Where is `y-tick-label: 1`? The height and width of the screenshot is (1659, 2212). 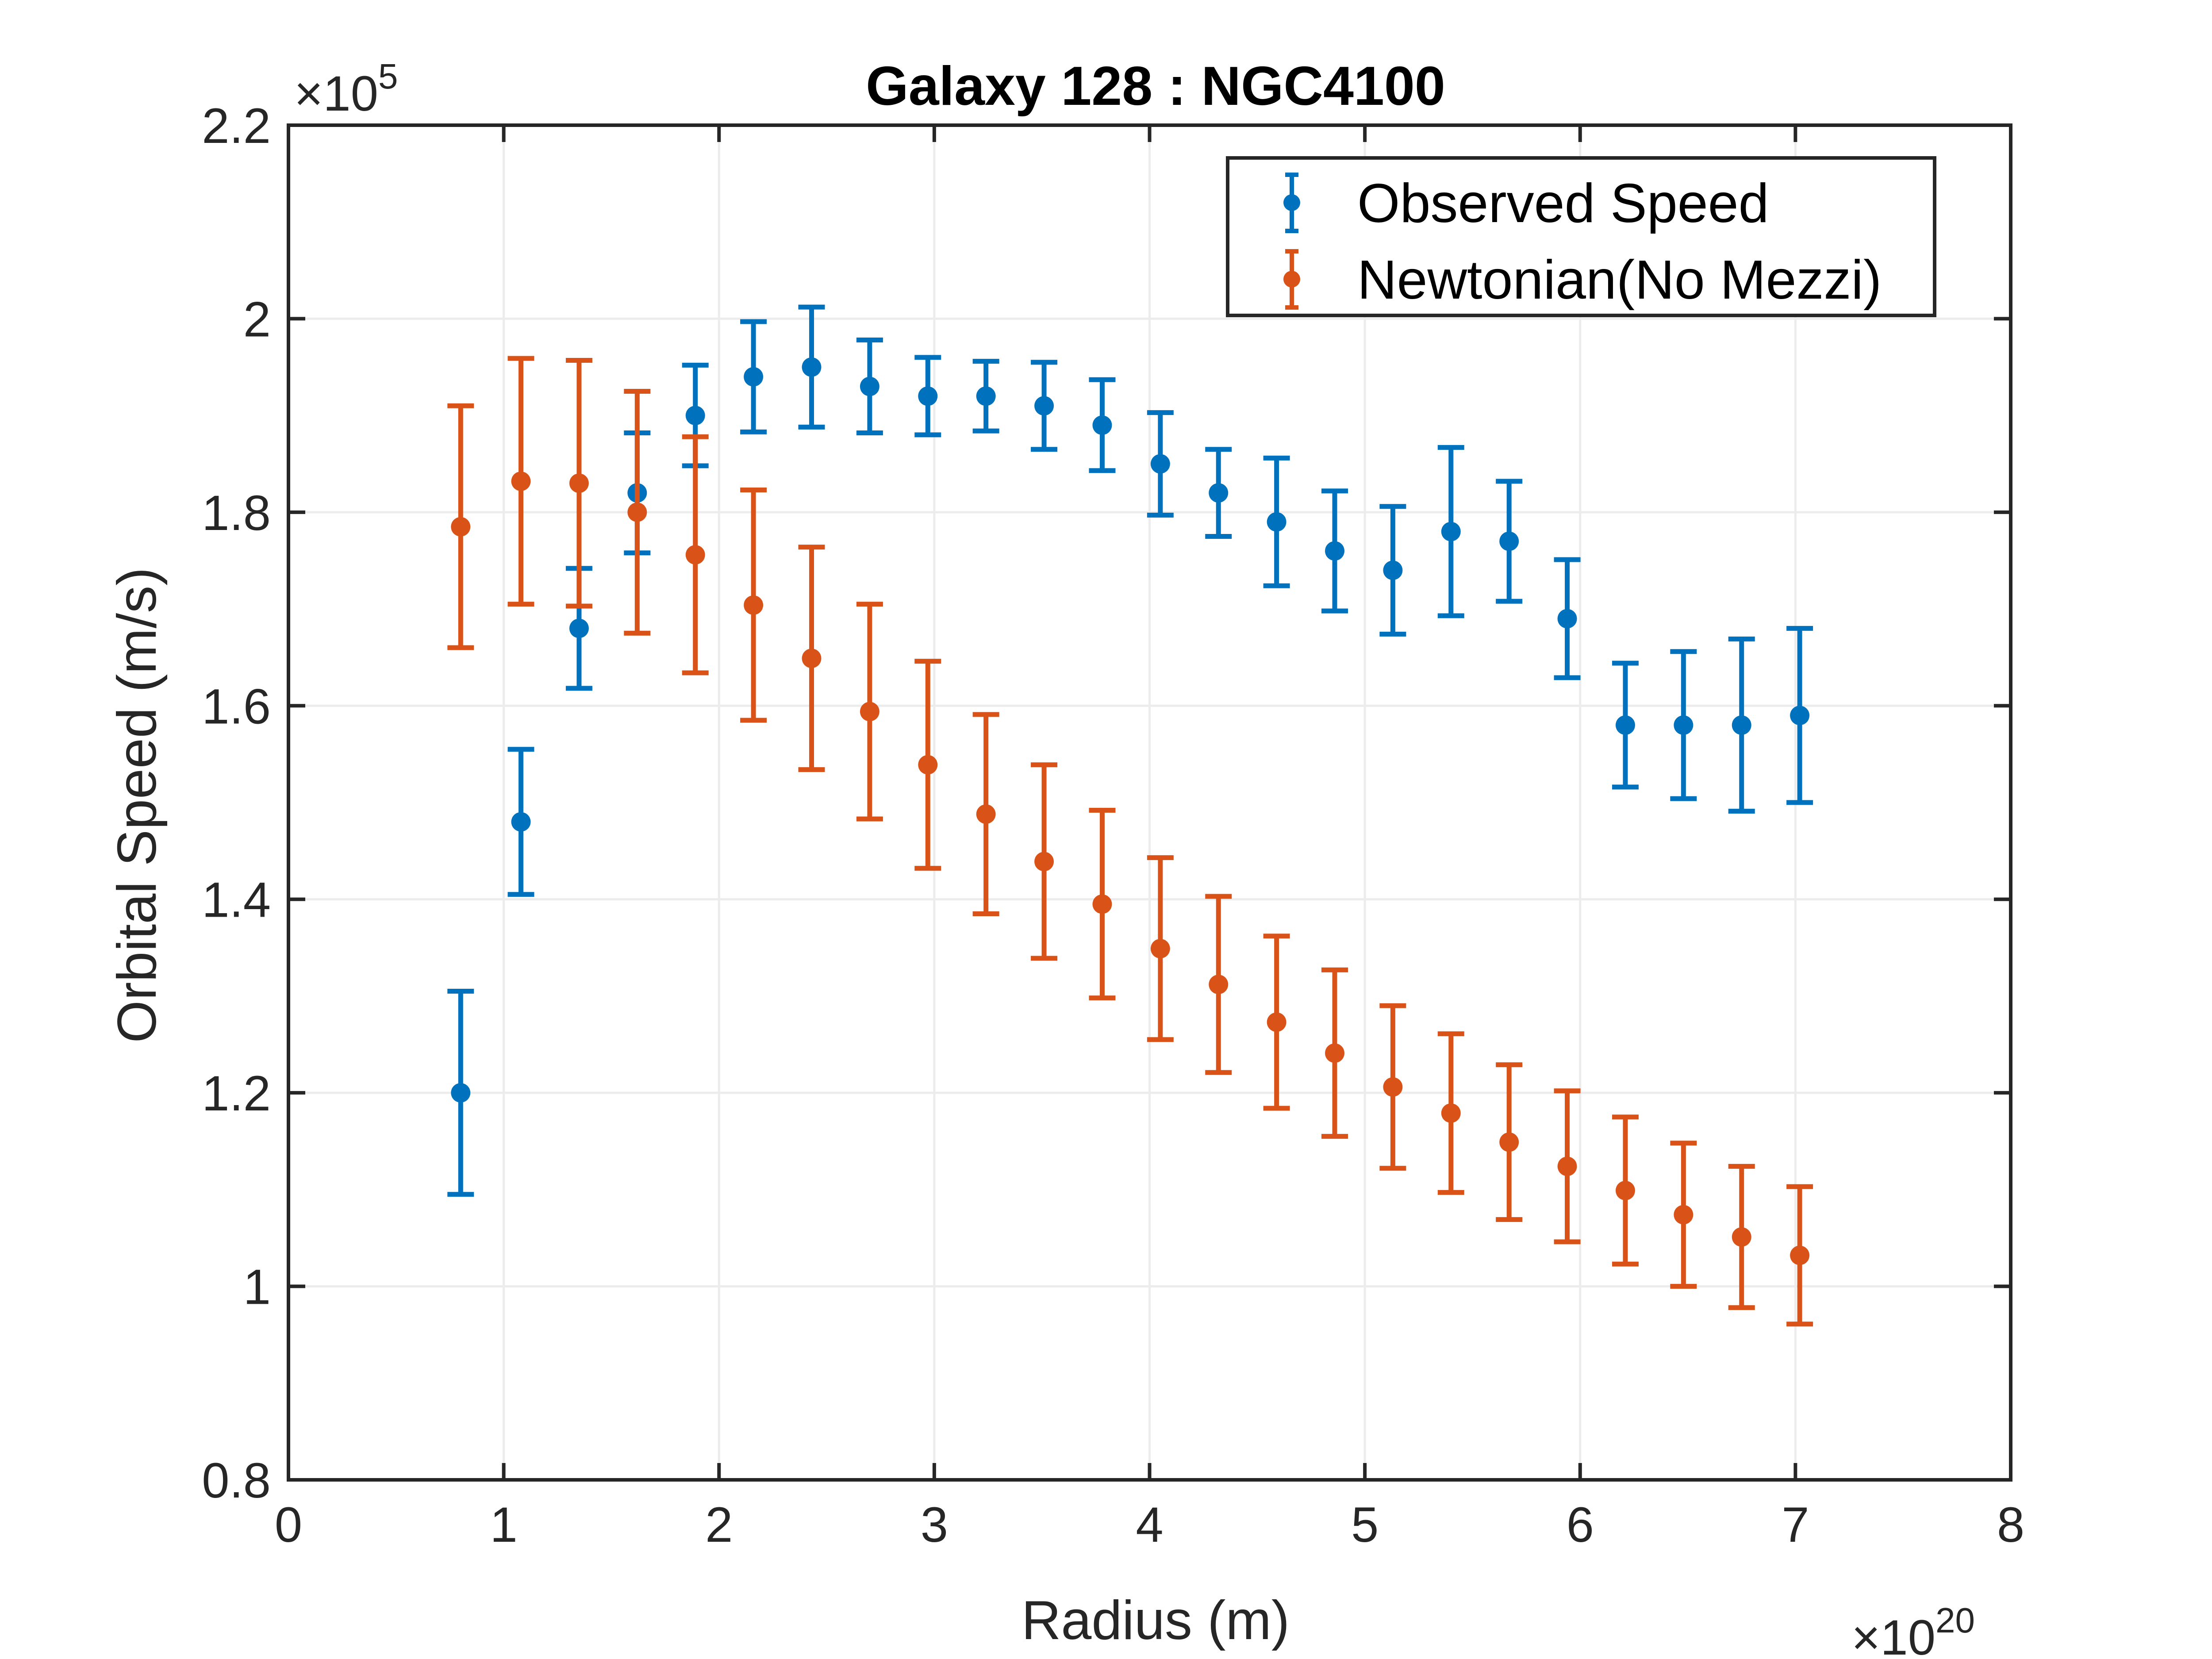
y-tick-label: 1 is located at coordinates (257, 1288).